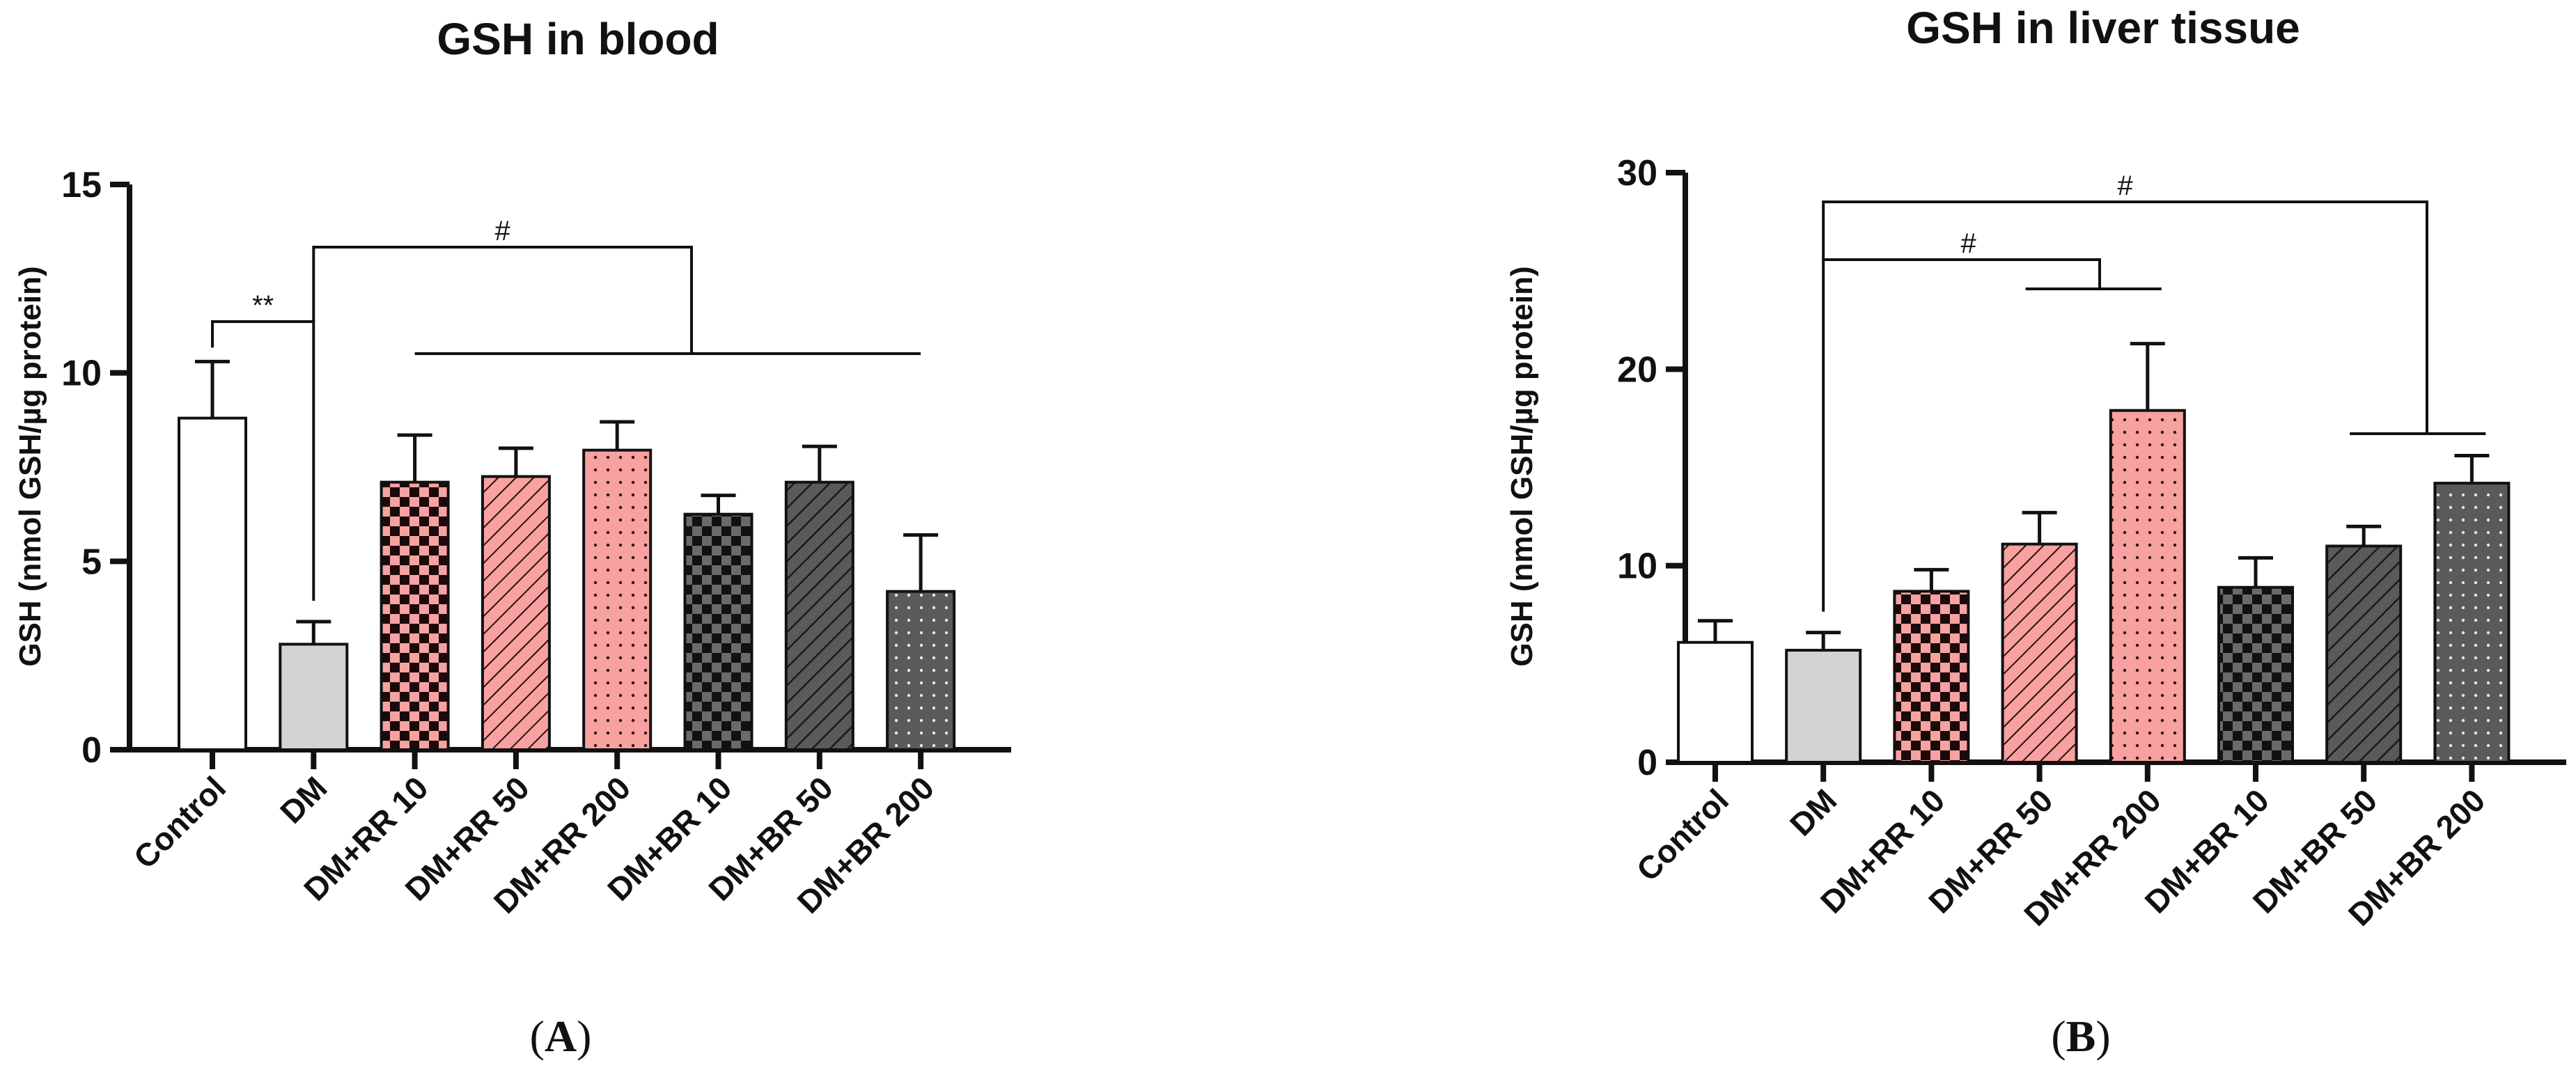  I want to click on y-tick-label: 20, so click(1637, 369).